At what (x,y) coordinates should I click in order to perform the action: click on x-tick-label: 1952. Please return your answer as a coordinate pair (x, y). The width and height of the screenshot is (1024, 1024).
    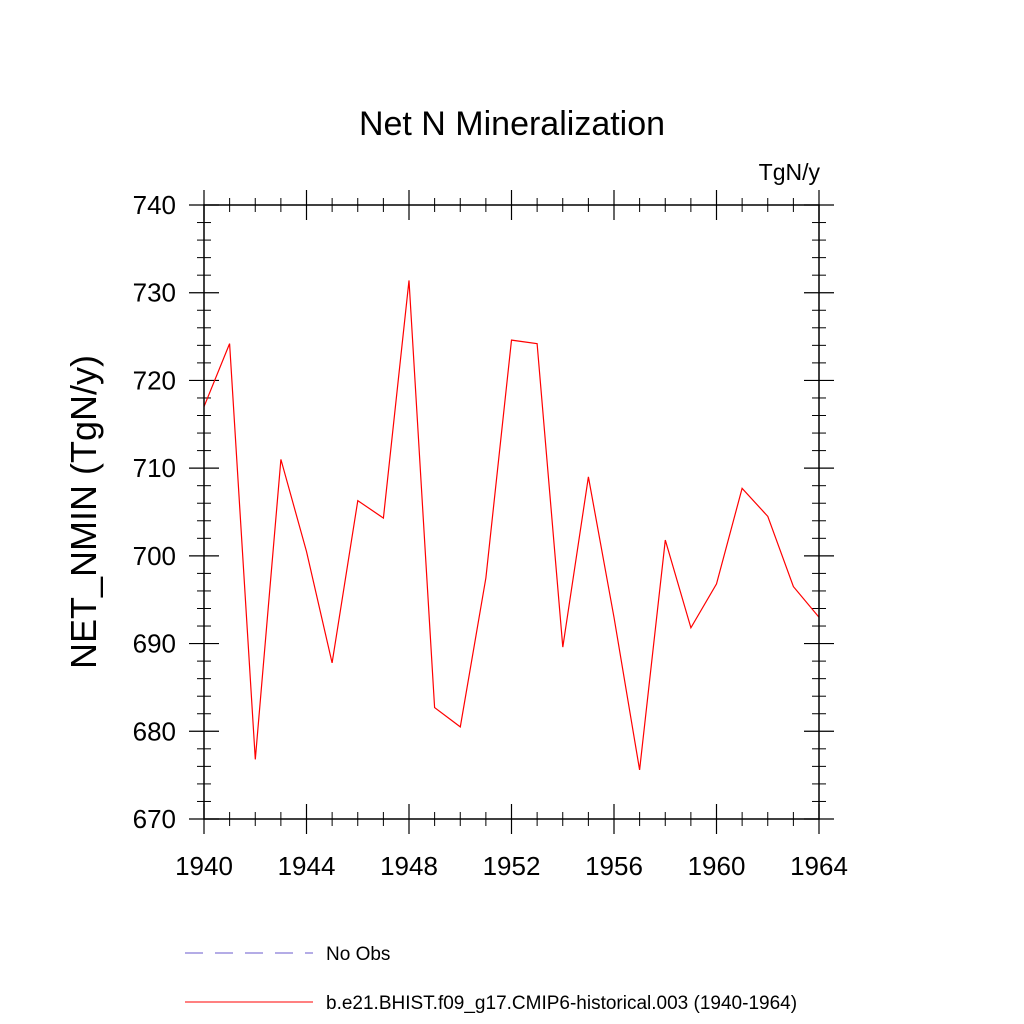
    Looking at the image, I should click on (512, 866).